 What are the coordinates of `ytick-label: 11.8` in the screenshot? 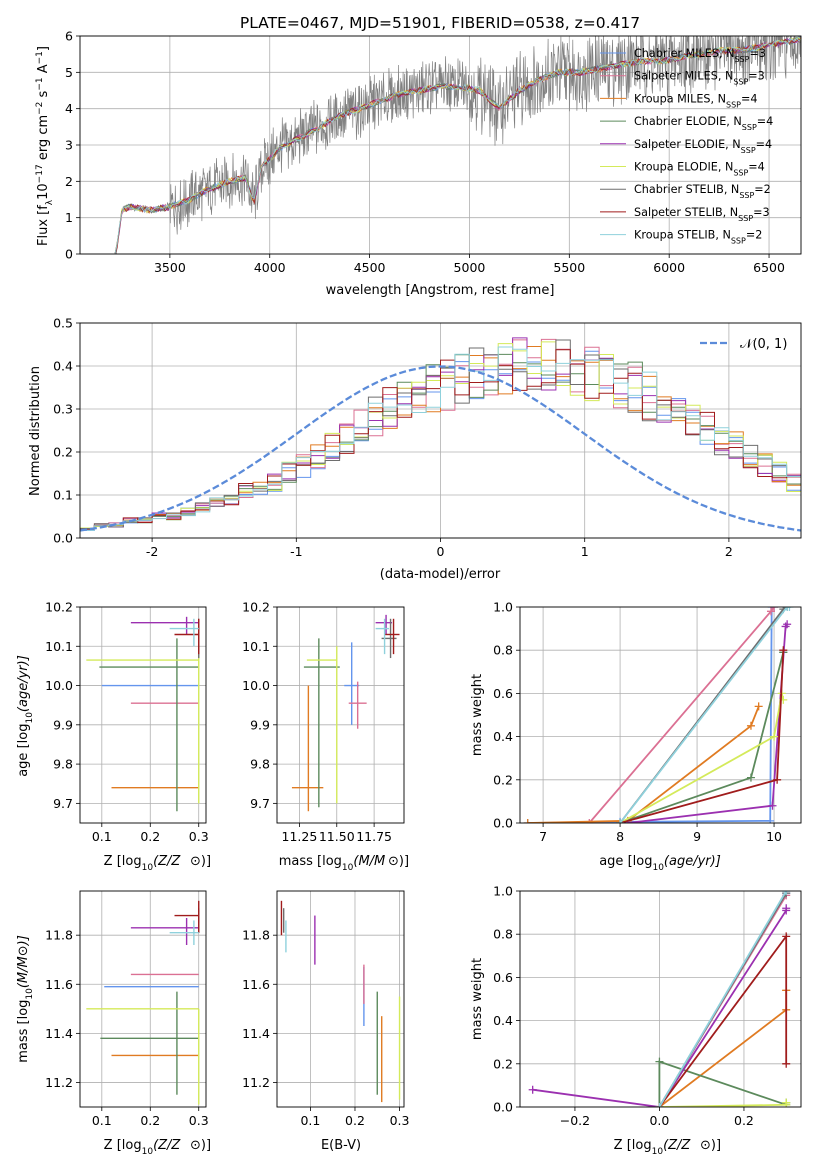 It's located at (59, 935).